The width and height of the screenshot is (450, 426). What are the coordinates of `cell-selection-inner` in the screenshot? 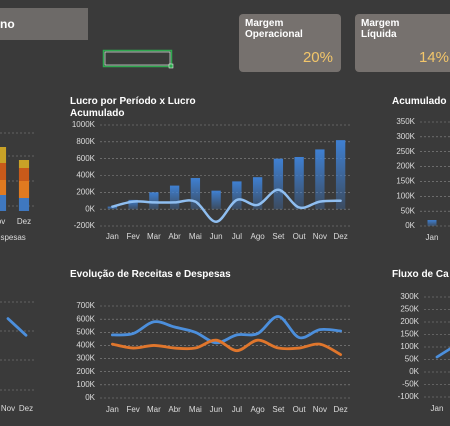 It's located at (137, 58).